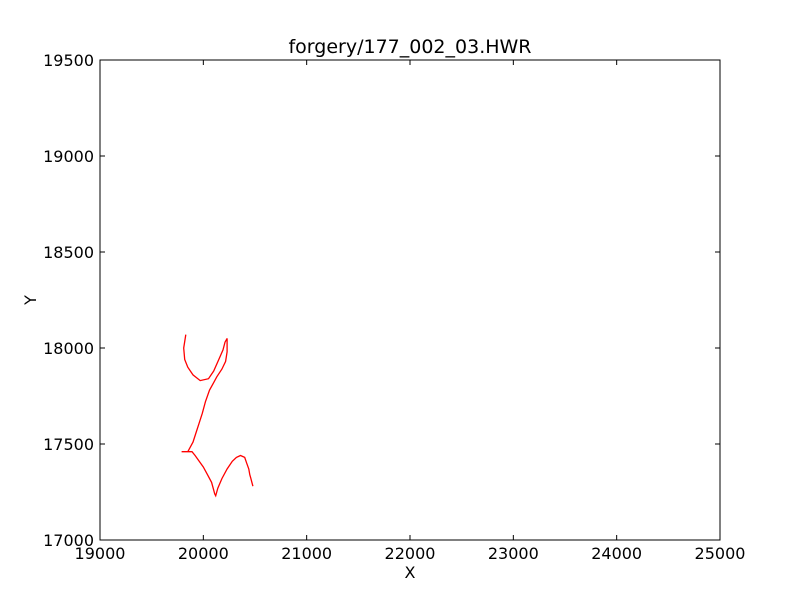 This screenshot has width=800, height=600. Describe the element at coordinates (100, 553) in the screenshot. I see `x-tick-label: 19000` at that location.